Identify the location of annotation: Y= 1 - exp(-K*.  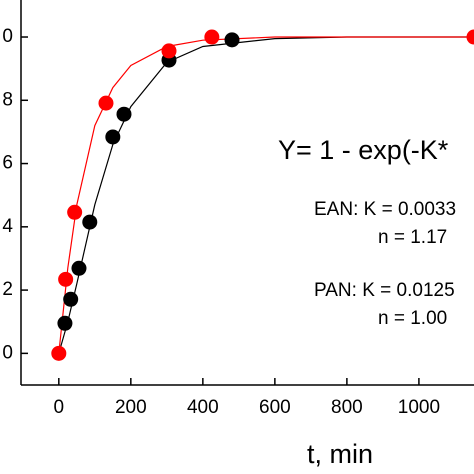
(363, 150).